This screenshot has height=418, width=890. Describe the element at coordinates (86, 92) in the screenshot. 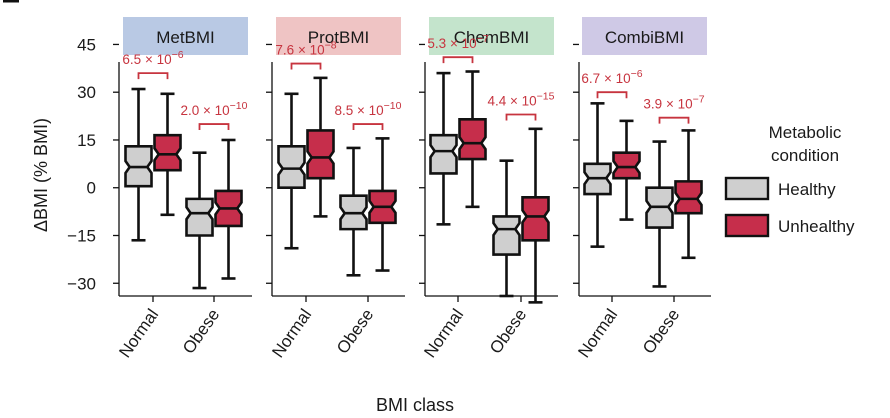

I see `y-tick-label: 30` at that location.